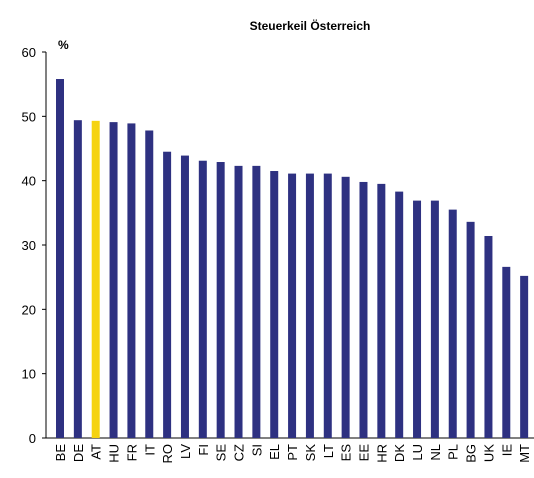 Image resolution: width=534 pixels, height=478 pixels. Describe the element at coordinates (381, 453) in the screenshot. I see `x-tick-label: HR` at that location.